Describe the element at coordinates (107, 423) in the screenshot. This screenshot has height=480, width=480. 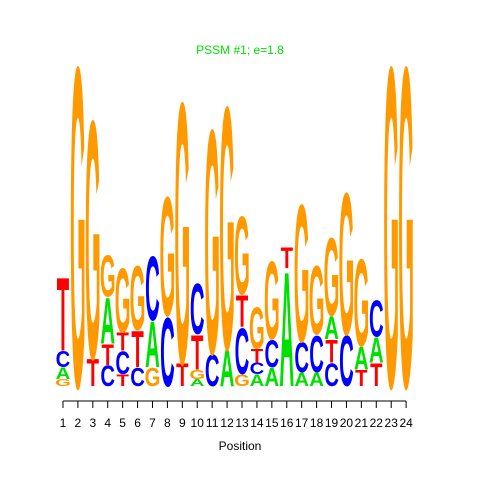
I see `x-tick-label: 4` at that location.